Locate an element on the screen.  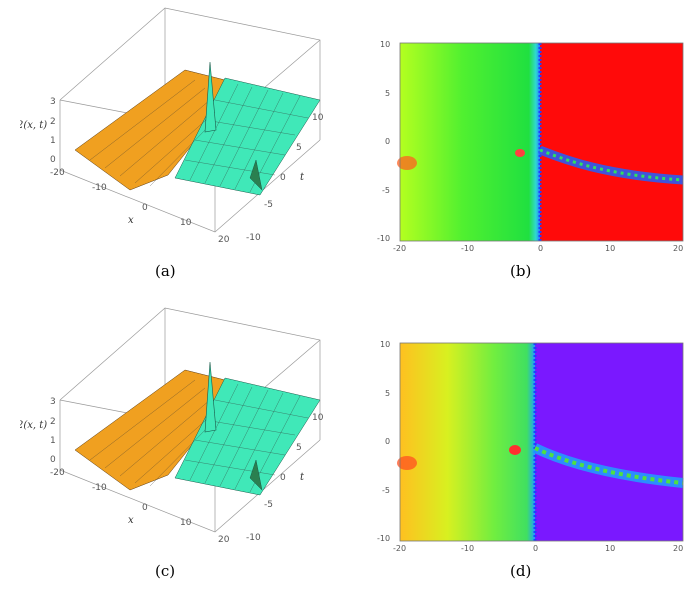
left-region-d is located at coordinates (467, 442).